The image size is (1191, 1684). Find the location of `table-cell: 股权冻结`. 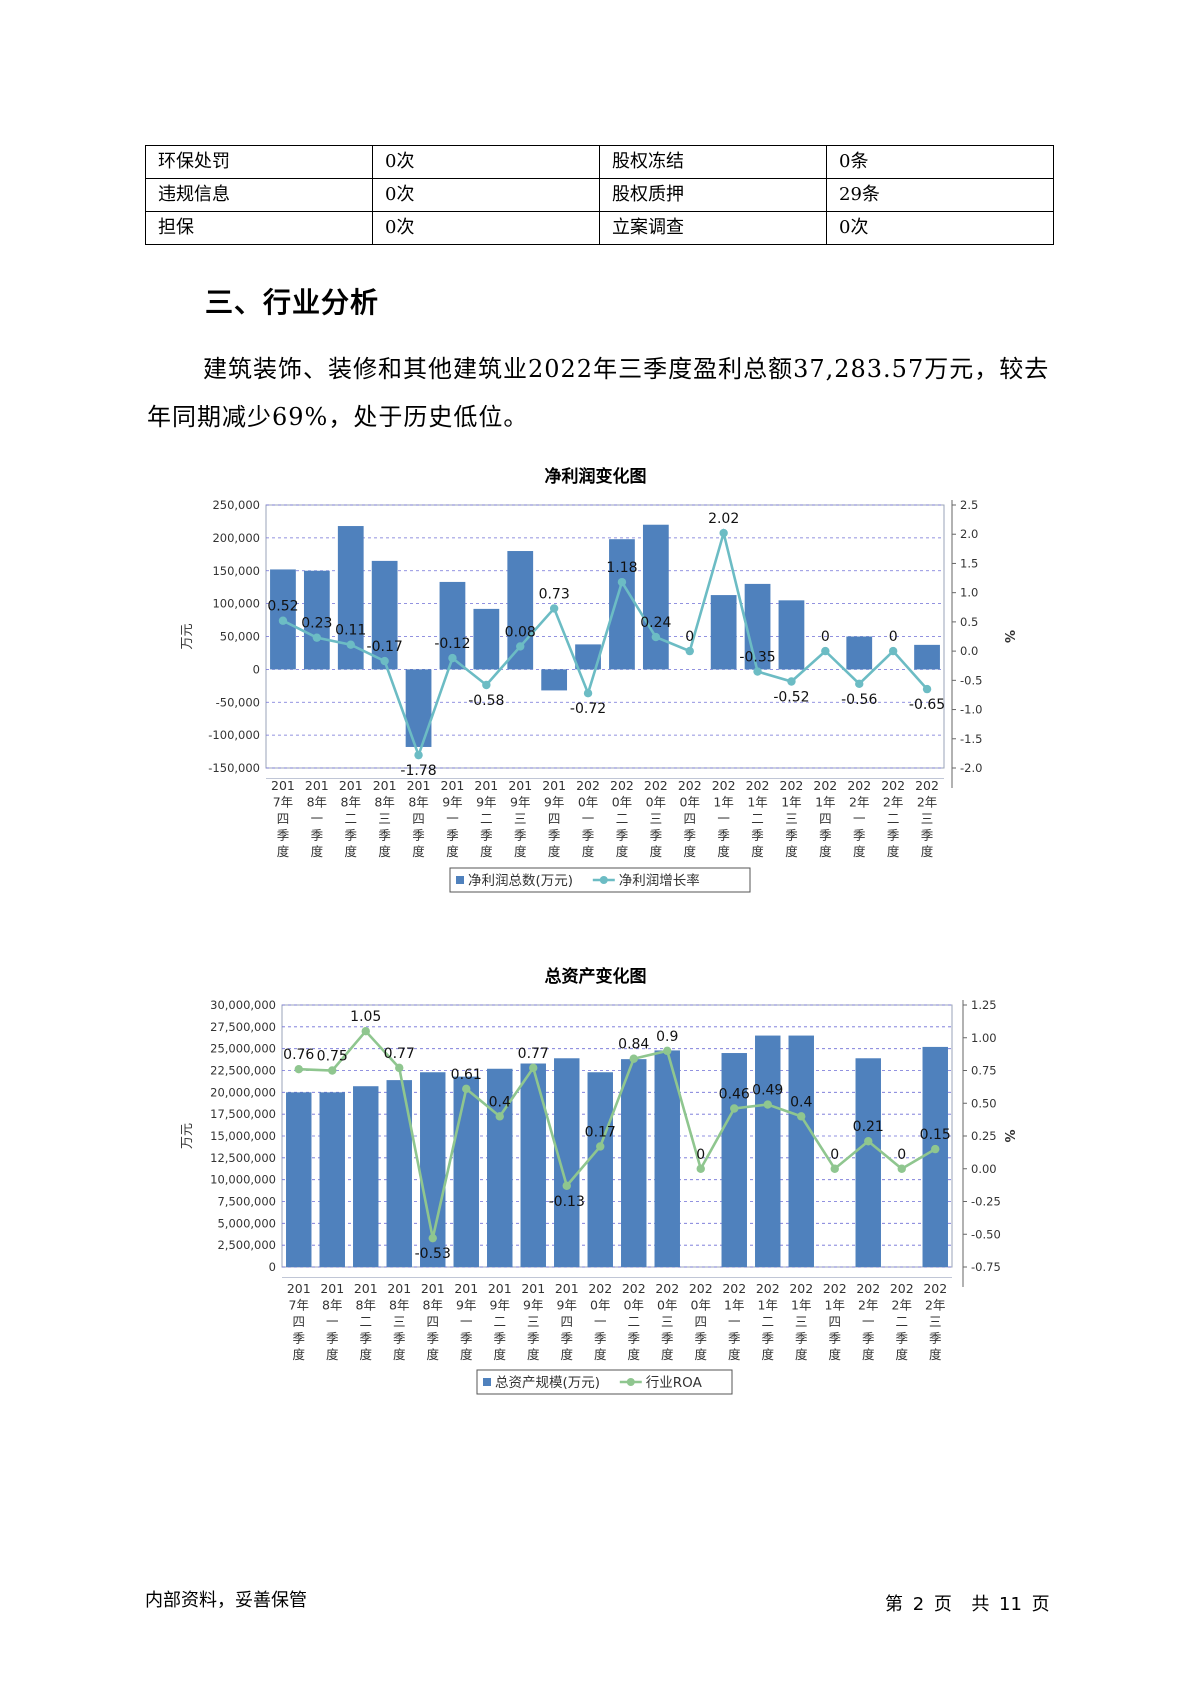

table-cell: 股权冻结 is located at coordinates (713, 162).